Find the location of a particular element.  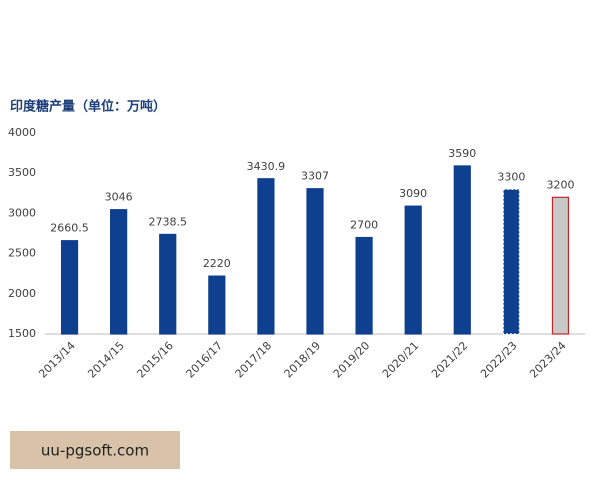

value-label: 3046 is located at coordinates (119, 197).